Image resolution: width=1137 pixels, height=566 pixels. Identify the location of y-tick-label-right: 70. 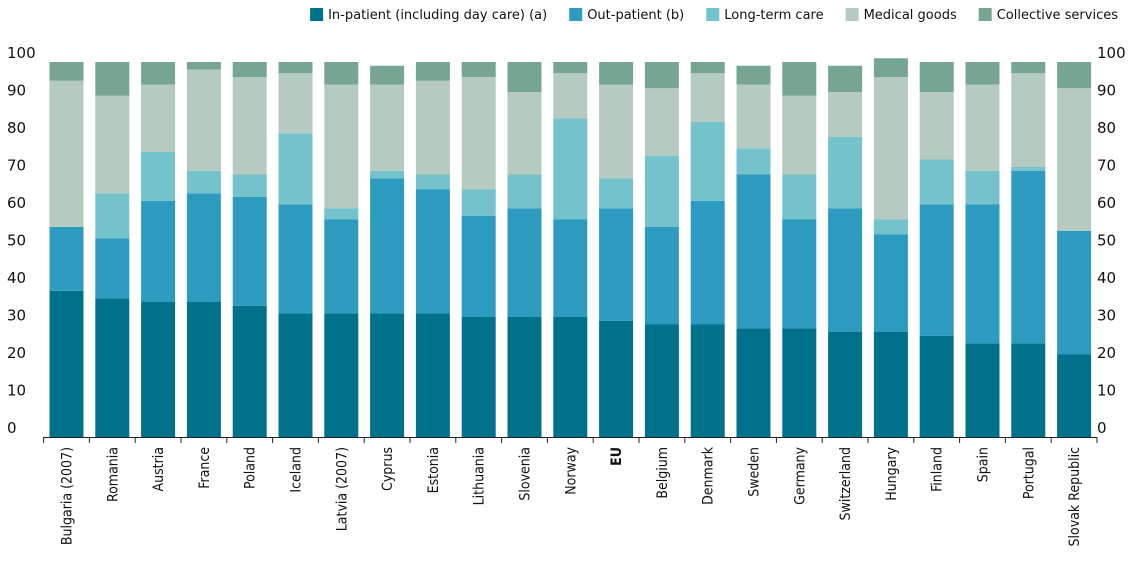
(1106, 166).